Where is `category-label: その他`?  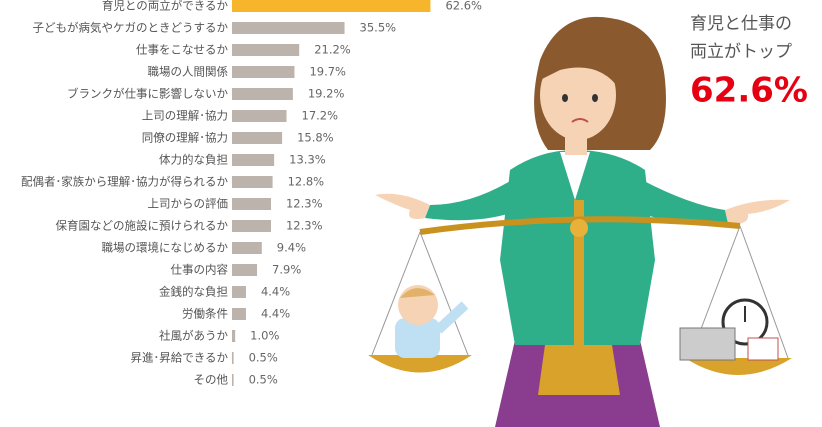
category-label: その他 is located at coordinates (211, 380).